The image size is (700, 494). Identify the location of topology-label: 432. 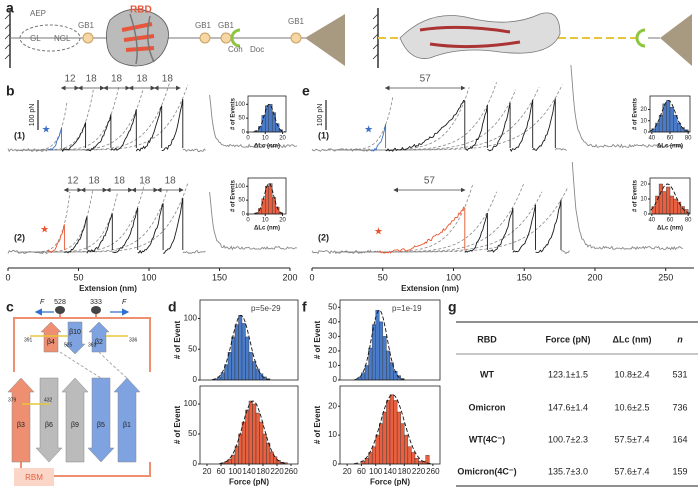
(48, 400).